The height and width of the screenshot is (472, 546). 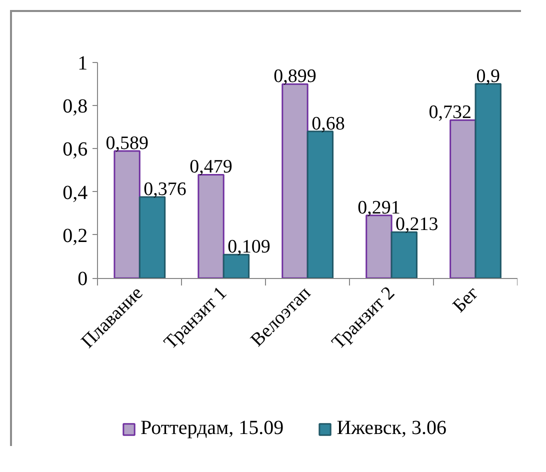 I want to click on y-tick-label: 0,4, so click(x=75, y=193).